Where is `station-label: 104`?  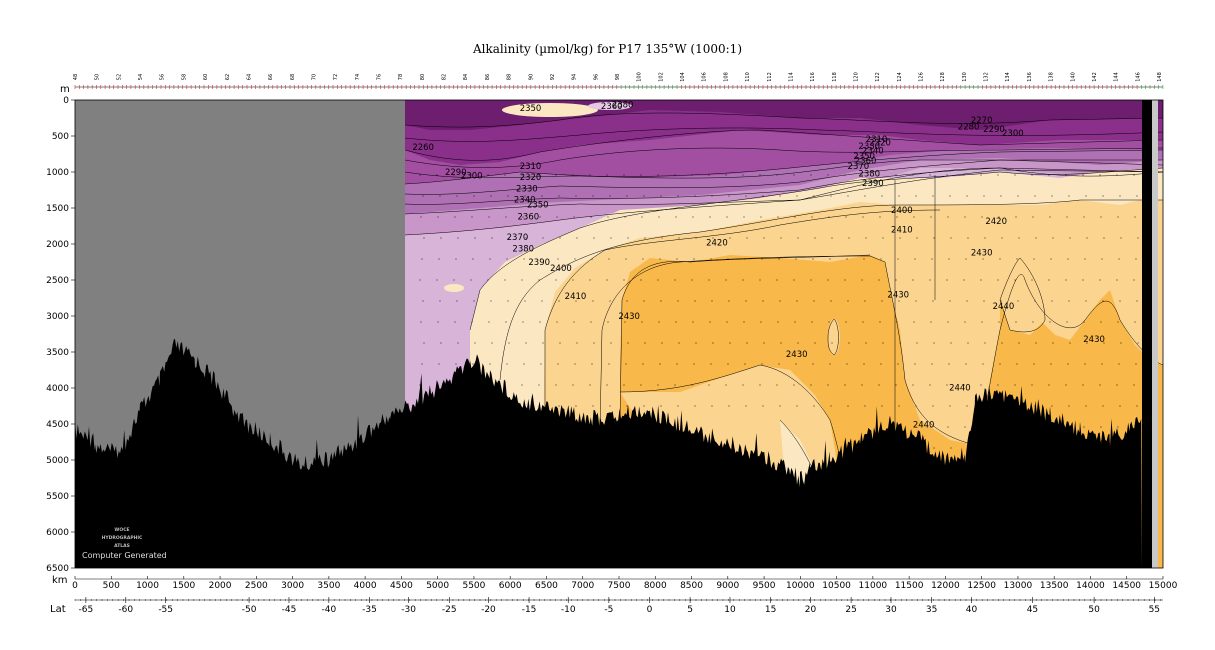
station-label: 104 is located at coordinates (683, 77).